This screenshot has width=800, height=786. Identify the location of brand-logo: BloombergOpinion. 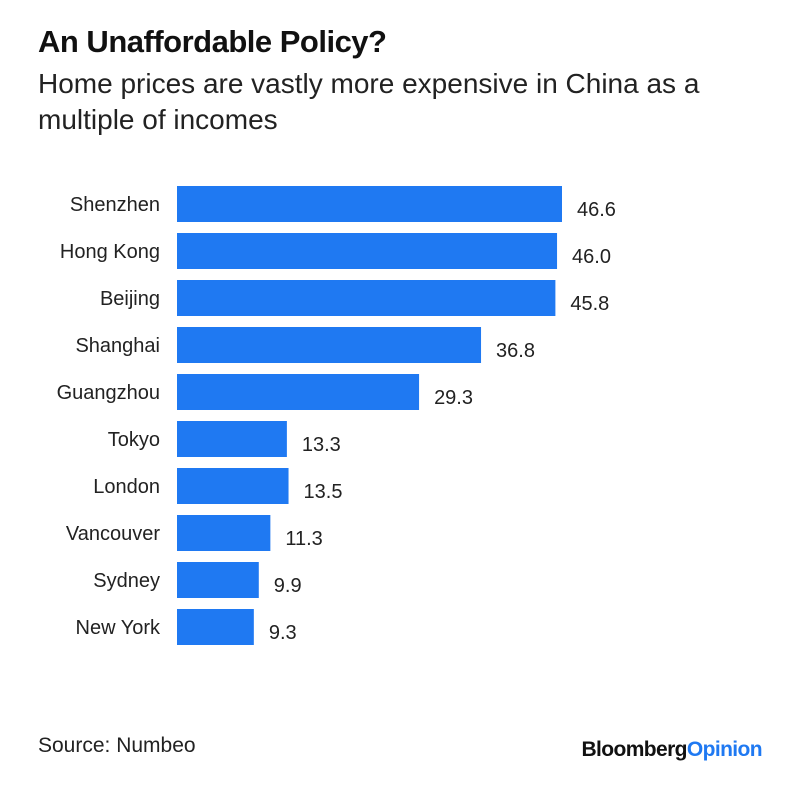
(671, 750).